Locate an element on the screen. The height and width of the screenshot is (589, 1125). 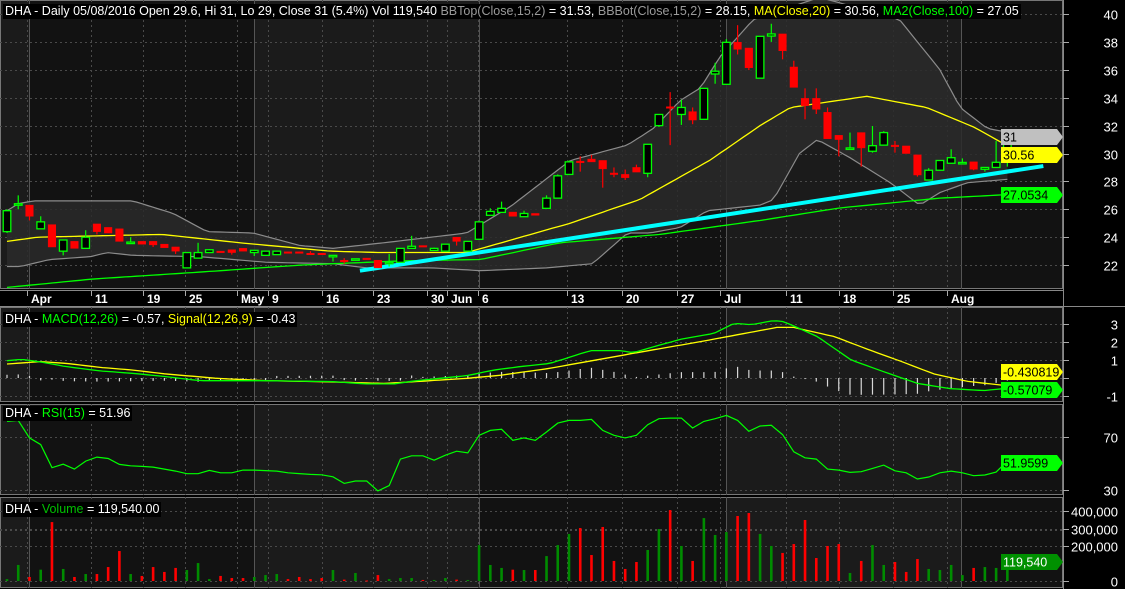
signal-label: Signal(12,26,9) is located at coordinates (210, 319).